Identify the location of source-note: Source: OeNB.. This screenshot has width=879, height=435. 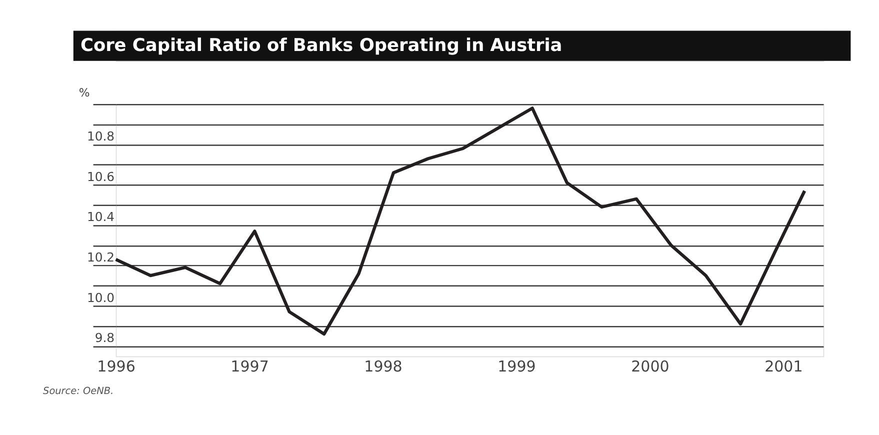
(78, 392).